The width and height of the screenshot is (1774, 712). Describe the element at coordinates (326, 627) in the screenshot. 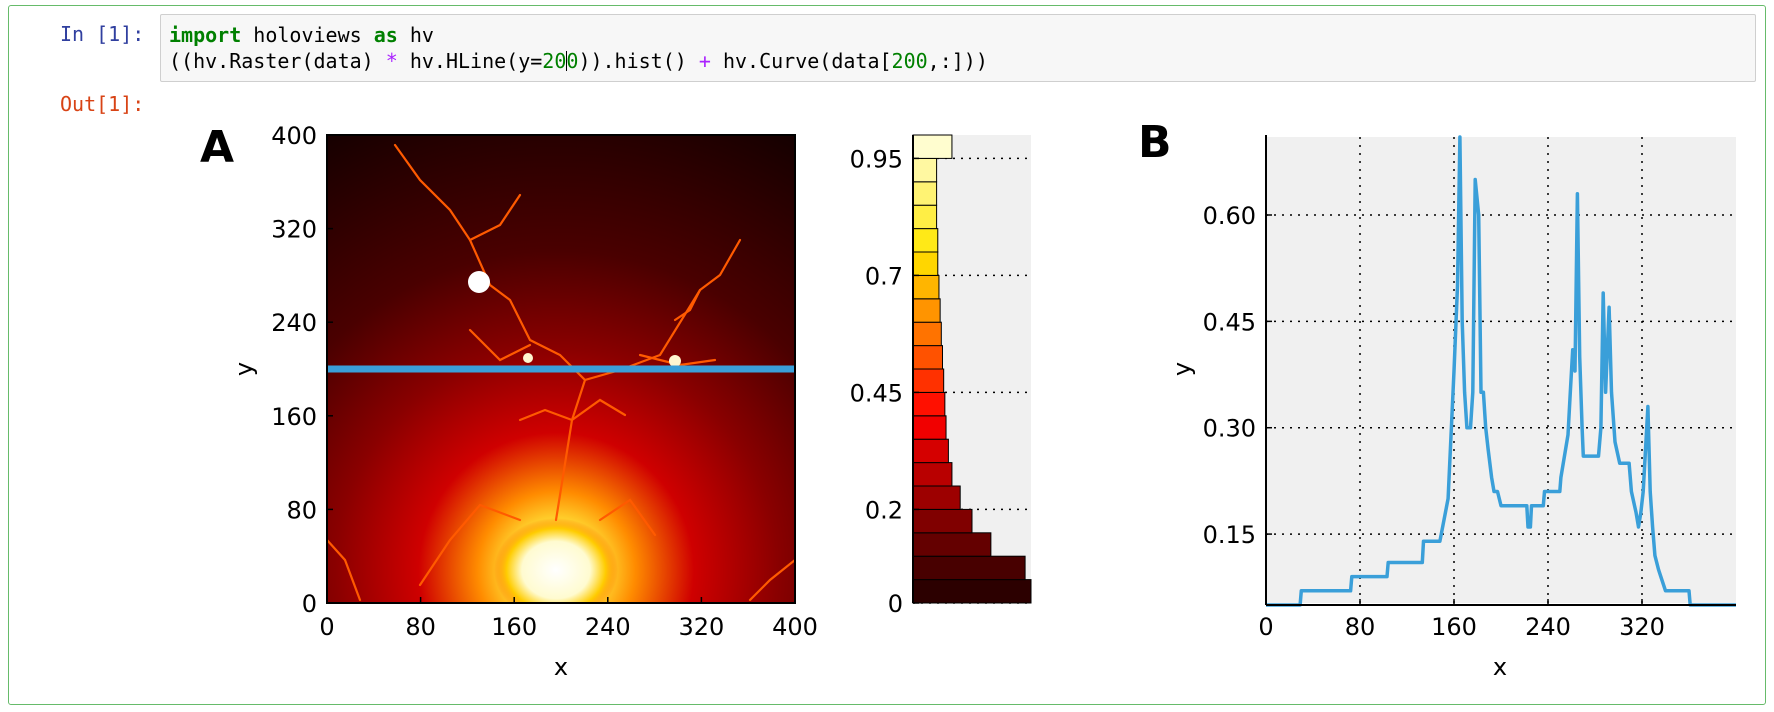

I see `x-tick-label: 0` at that location.